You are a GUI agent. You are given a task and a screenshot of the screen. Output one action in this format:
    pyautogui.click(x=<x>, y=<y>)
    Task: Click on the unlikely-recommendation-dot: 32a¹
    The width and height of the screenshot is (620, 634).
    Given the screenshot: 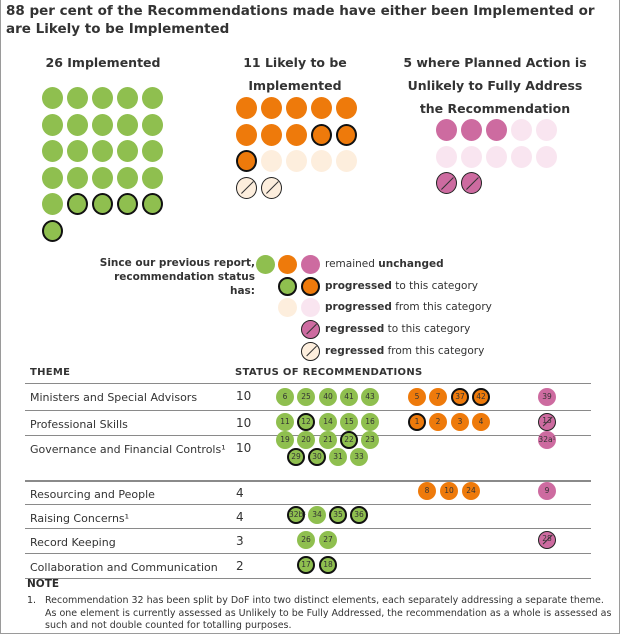 What is the action you would take?
    pyautogui.click(x=547, y=440)
    